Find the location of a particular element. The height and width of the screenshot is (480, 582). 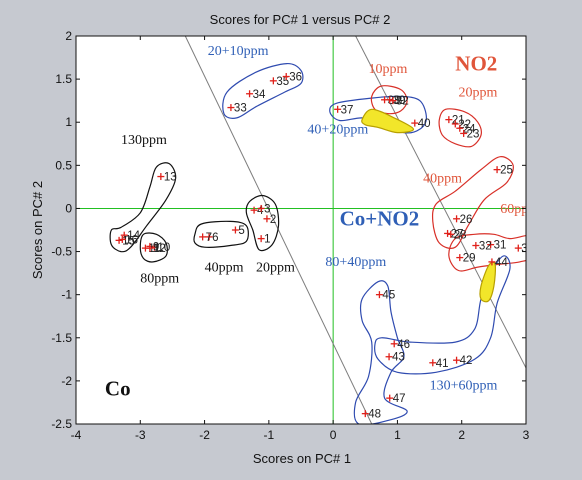

point-label-48: 48 is located at coordinates (374, 415).